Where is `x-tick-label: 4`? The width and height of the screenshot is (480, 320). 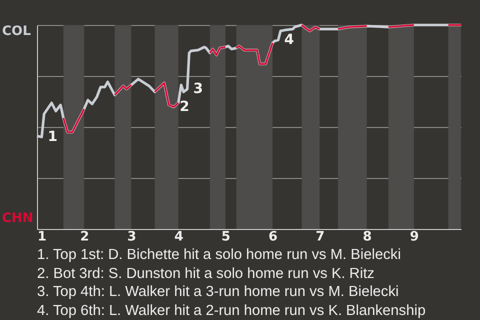
x-tick-label: 4 is located at coordinates (179, 237).